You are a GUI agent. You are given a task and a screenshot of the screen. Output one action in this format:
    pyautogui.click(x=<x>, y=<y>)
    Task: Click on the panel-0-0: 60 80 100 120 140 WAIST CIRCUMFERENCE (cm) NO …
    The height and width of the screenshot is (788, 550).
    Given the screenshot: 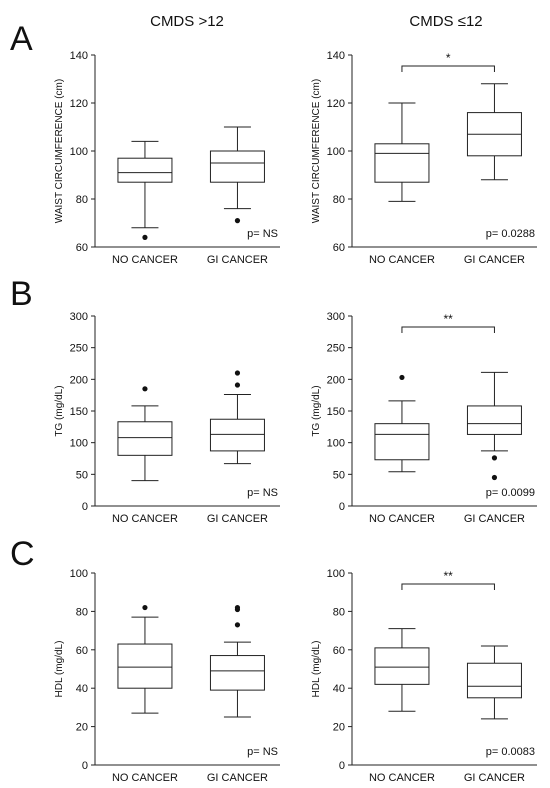 What is the action you would take?
    pyautogui.click(x=167, y=158)
    